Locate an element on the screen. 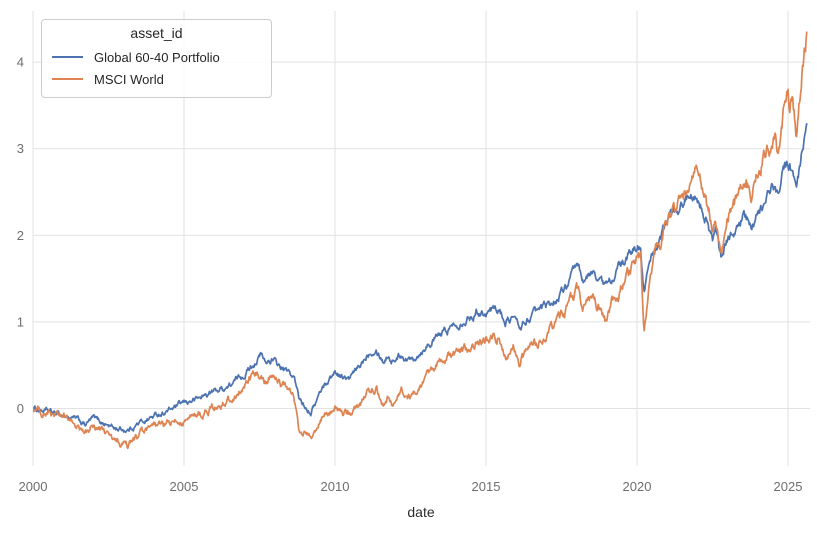 The image size is (817, 533). x-tick-label: 2010 is located at coordinates (335, 486).